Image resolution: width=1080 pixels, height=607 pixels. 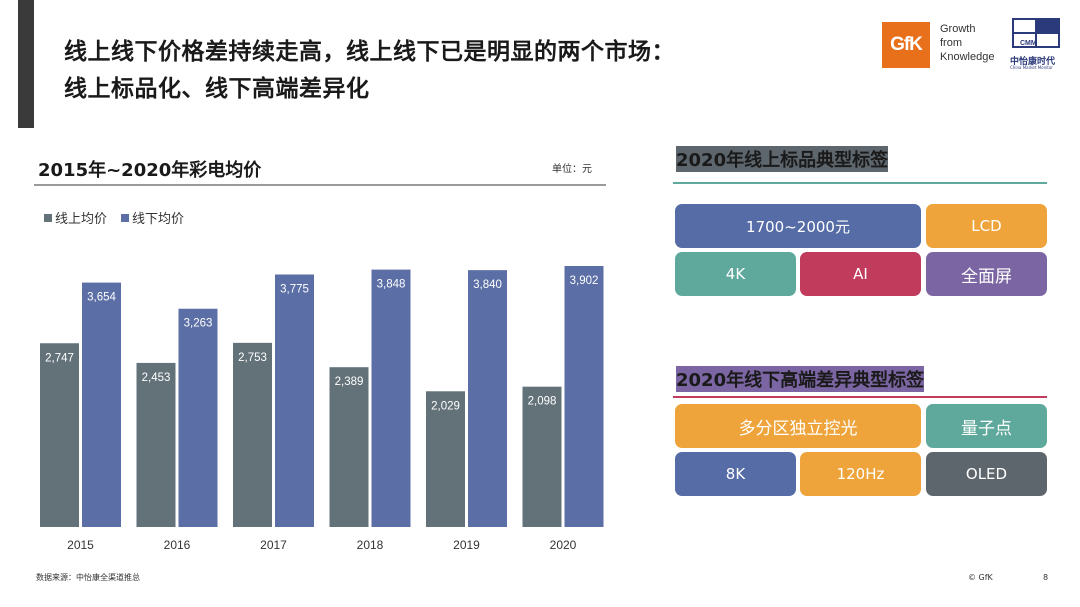 I want to click on tag-label: OLED, so click(x=986, y=474).